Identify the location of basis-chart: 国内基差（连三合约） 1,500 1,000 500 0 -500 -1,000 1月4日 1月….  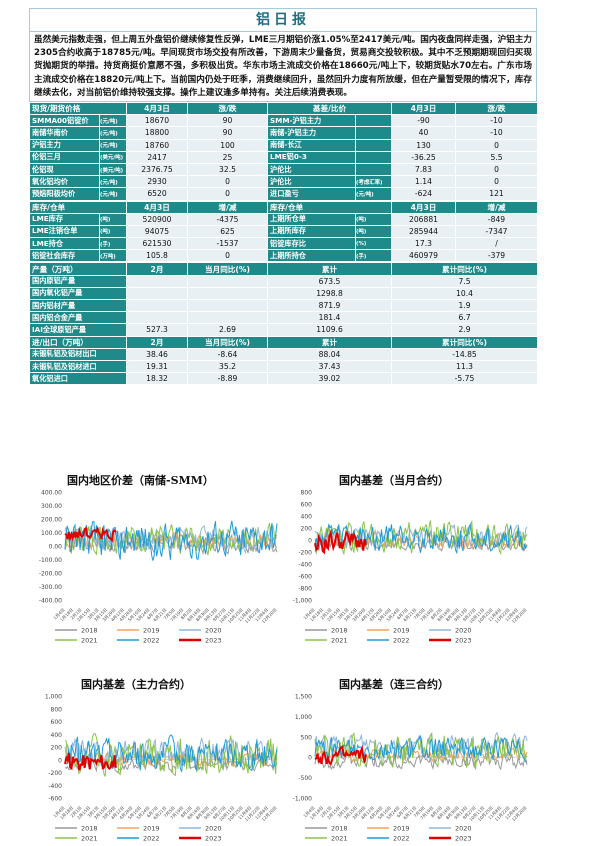
(414, 758).